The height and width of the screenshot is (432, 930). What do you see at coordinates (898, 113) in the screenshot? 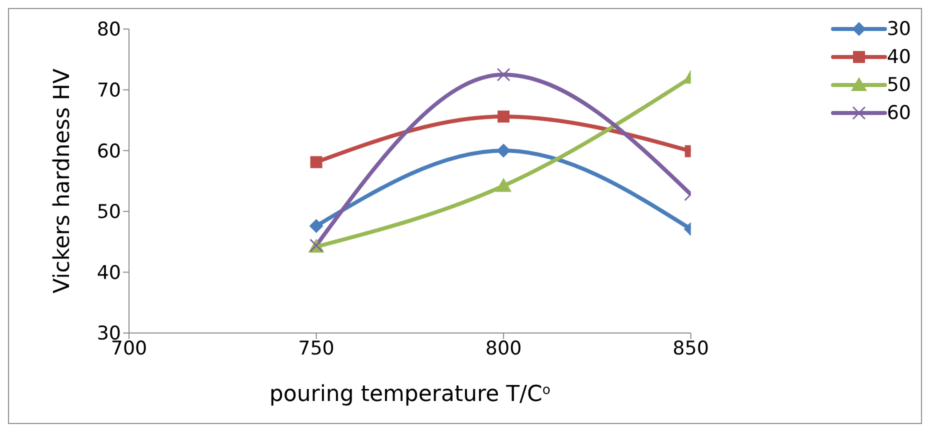
I see `legend-label: 60` at bounding box center [898, 113].